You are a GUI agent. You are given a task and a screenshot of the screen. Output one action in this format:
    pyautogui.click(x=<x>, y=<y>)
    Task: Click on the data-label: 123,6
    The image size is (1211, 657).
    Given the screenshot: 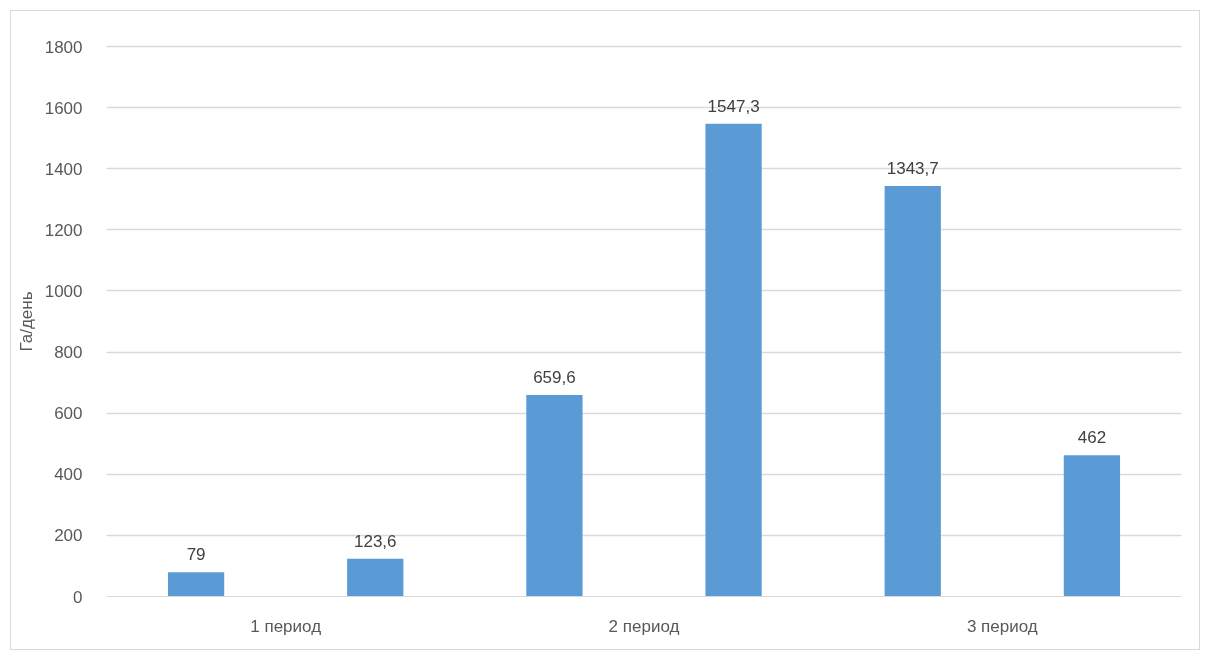 What is the action you would take?
    pyautogui.click(x=375, y=541)
    